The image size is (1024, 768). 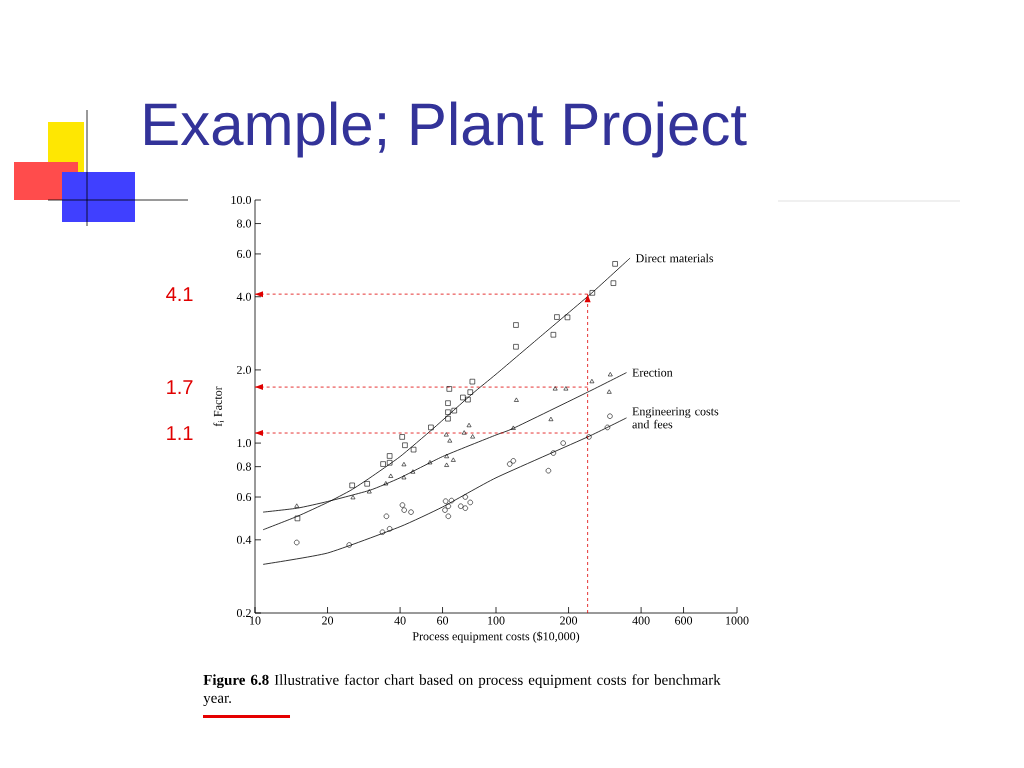 I want to click on y-tick-label: 1.0, so click(x=244, y=443).